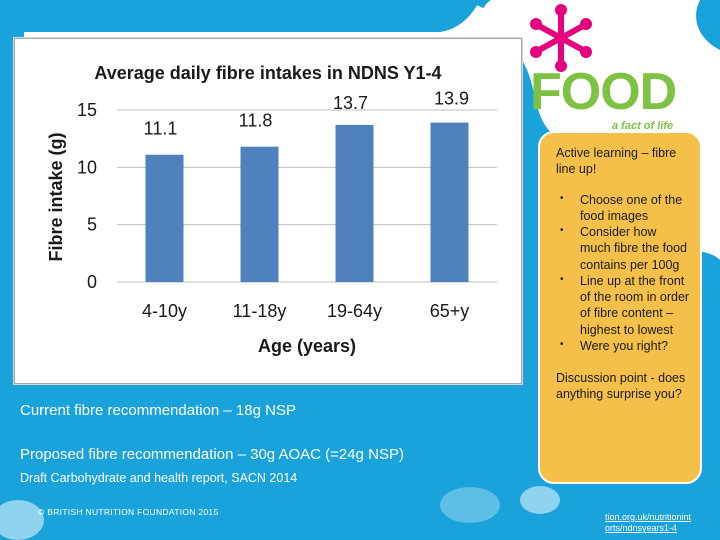 This screenshot has width=720, height=540. I want to click on logo-tagline: a fact of life, so click(643, 126).